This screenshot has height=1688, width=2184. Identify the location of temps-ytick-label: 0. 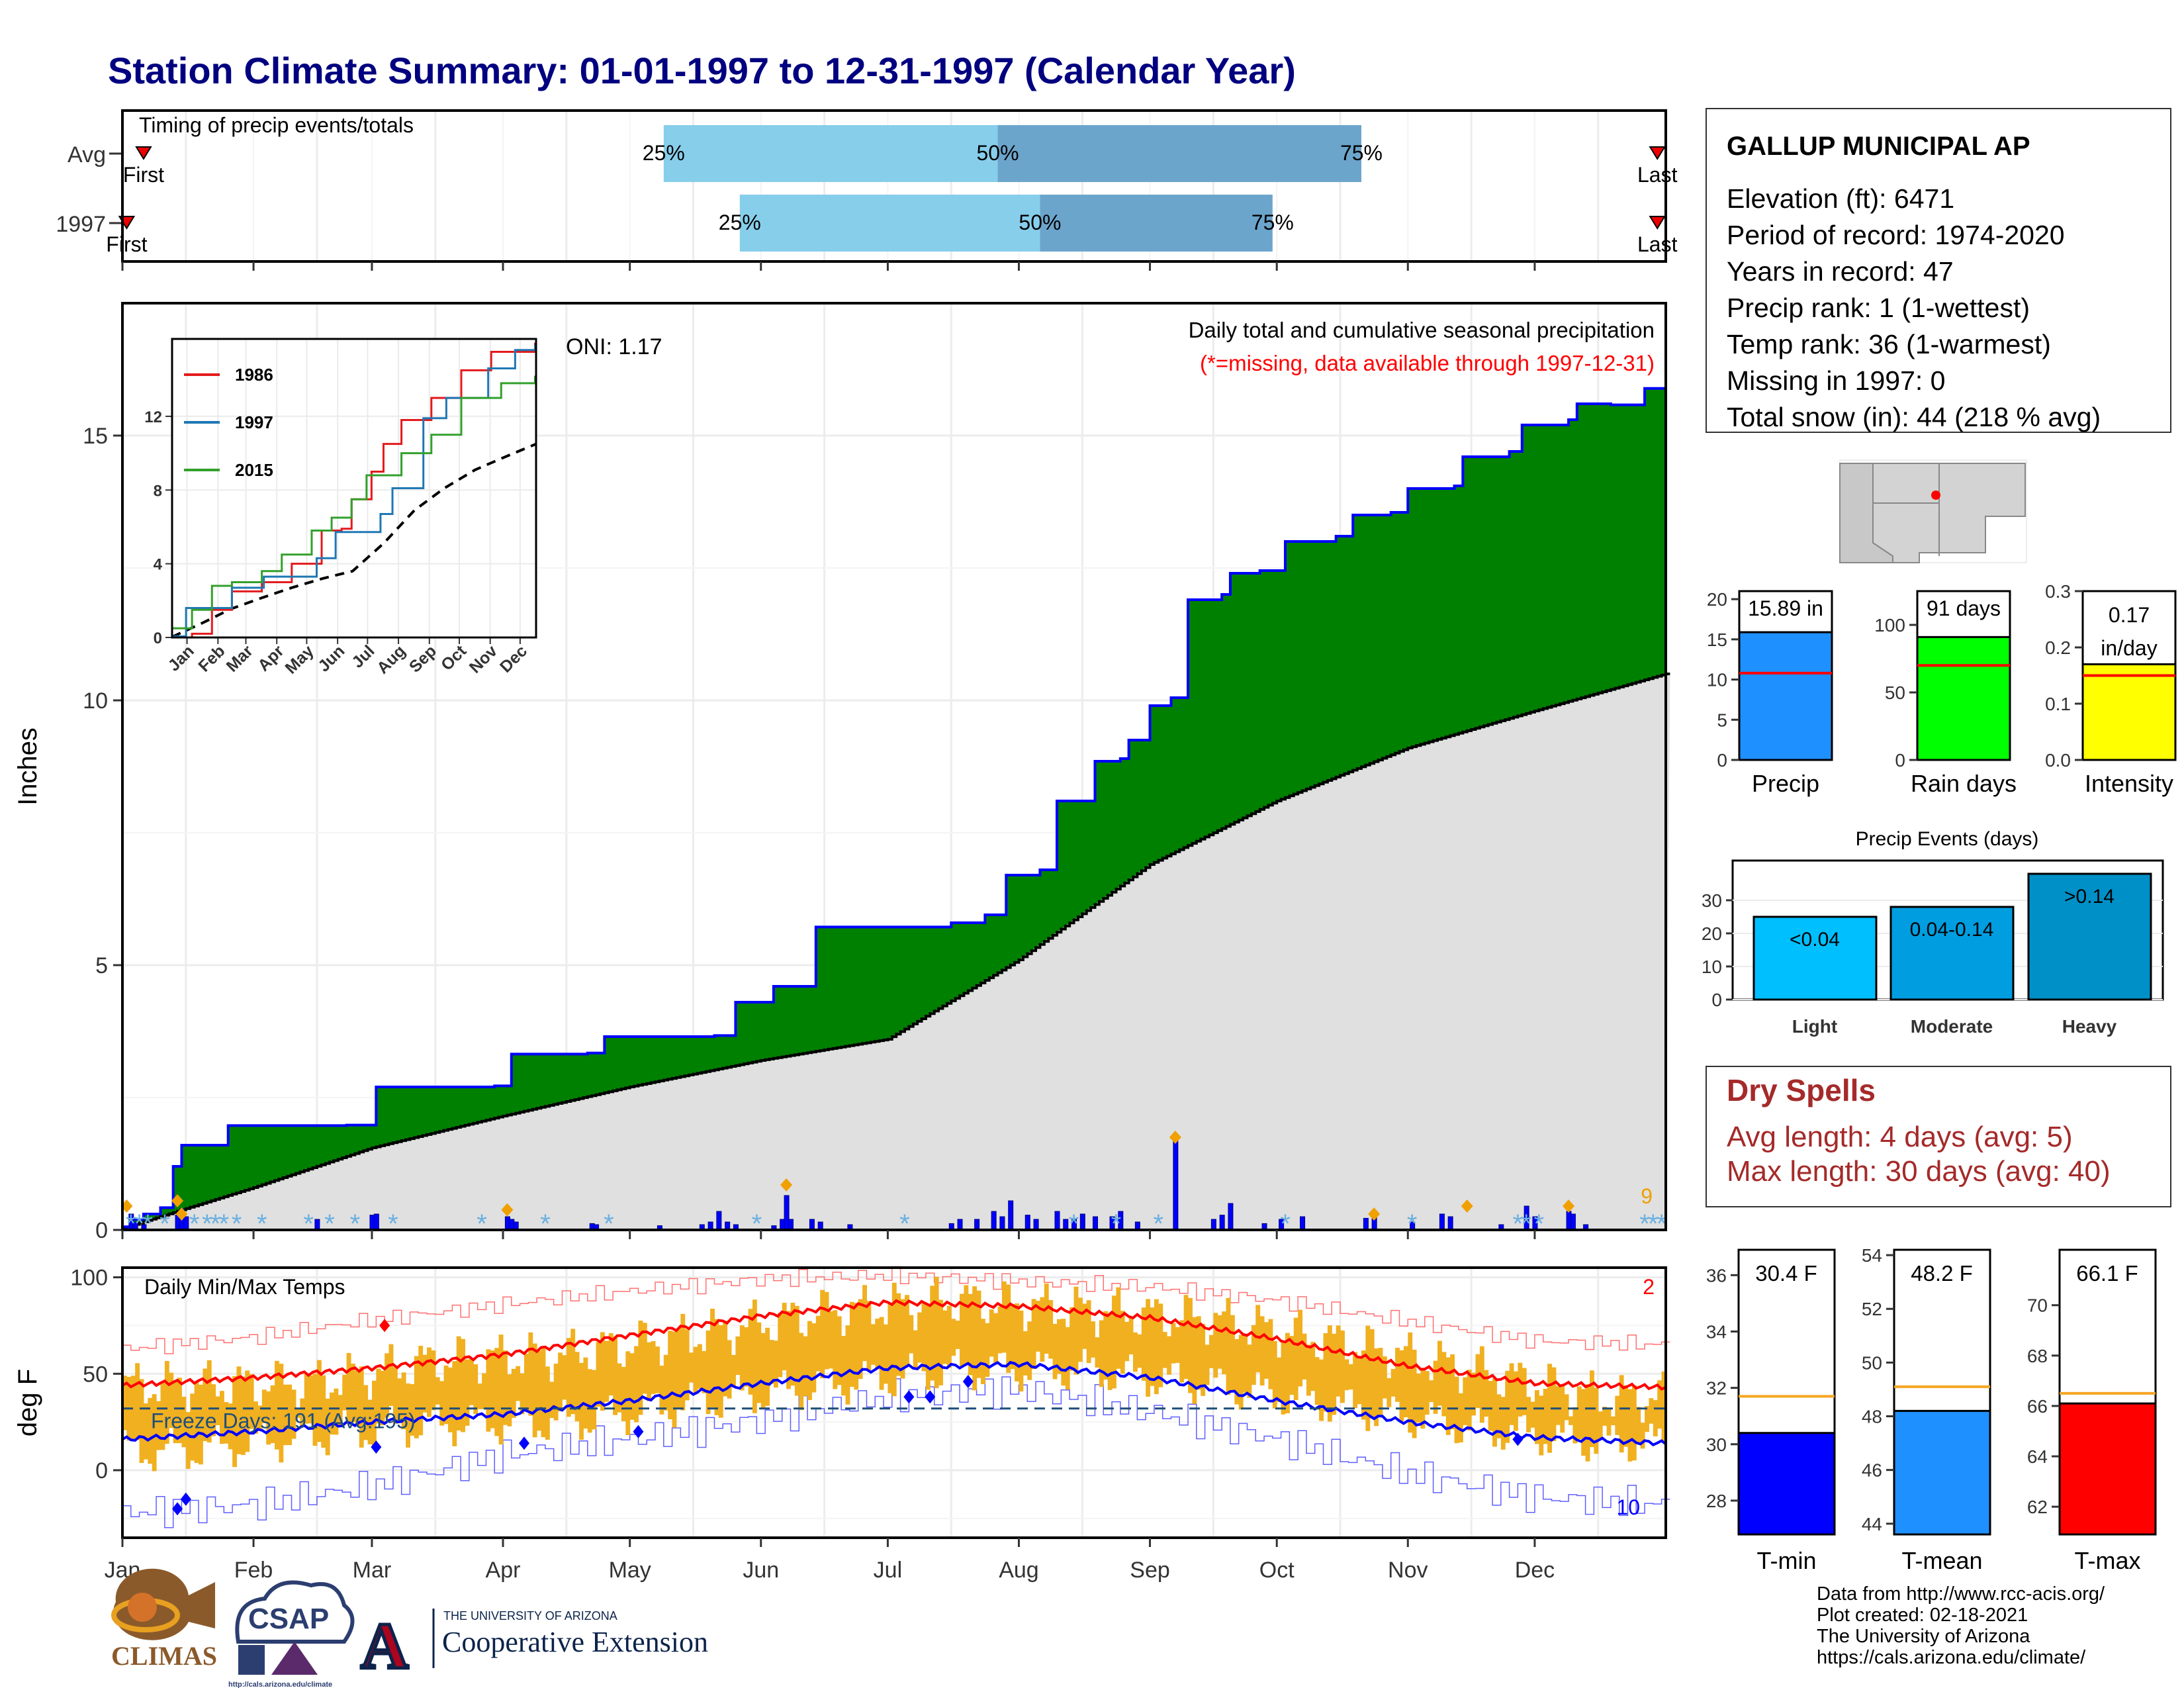
(101, 1470).